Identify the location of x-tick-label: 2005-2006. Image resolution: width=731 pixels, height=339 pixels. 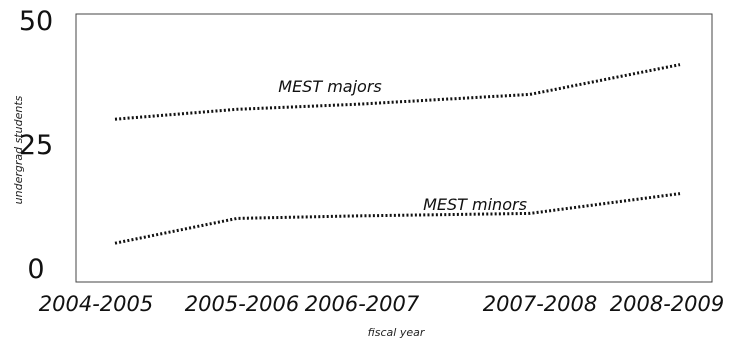
(242, 304).